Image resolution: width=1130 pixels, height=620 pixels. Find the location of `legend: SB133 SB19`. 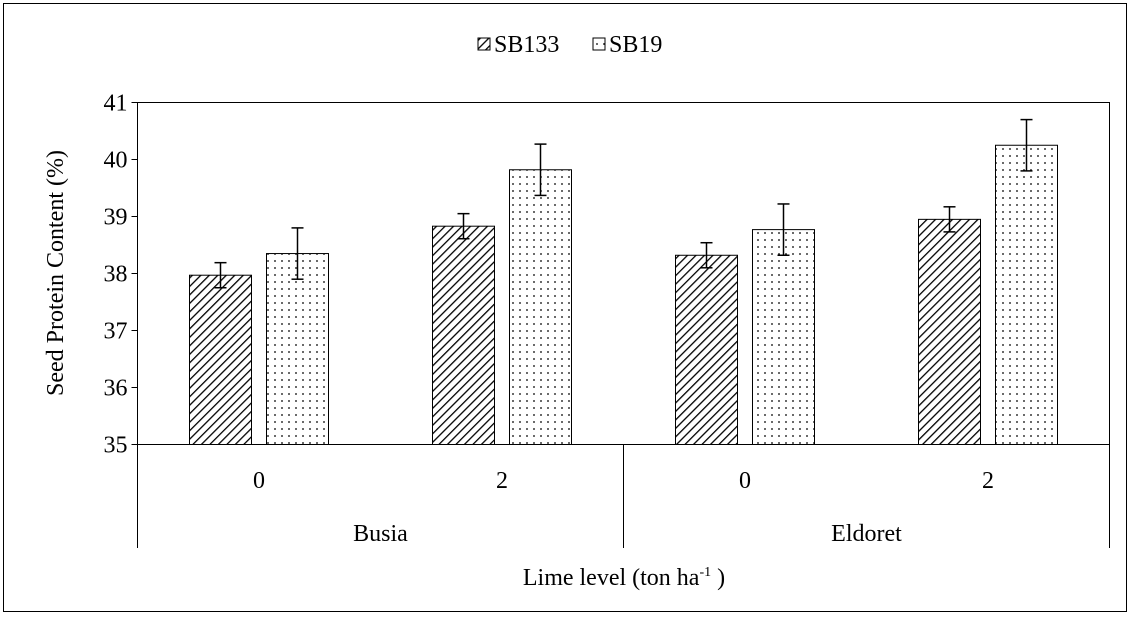

legend: SB133 SB19 is located at coordinates (569, 45).